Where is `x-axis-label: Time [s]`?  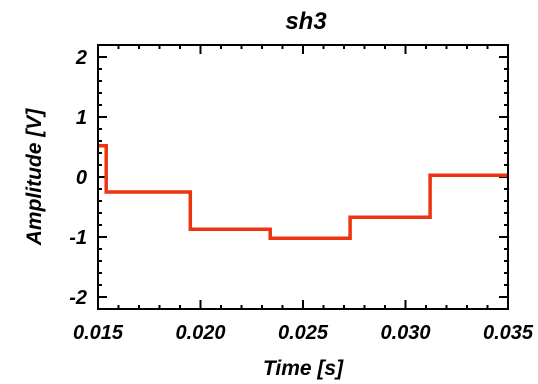 x-axis-label: Time [s] is located at coordinates (303, 368).